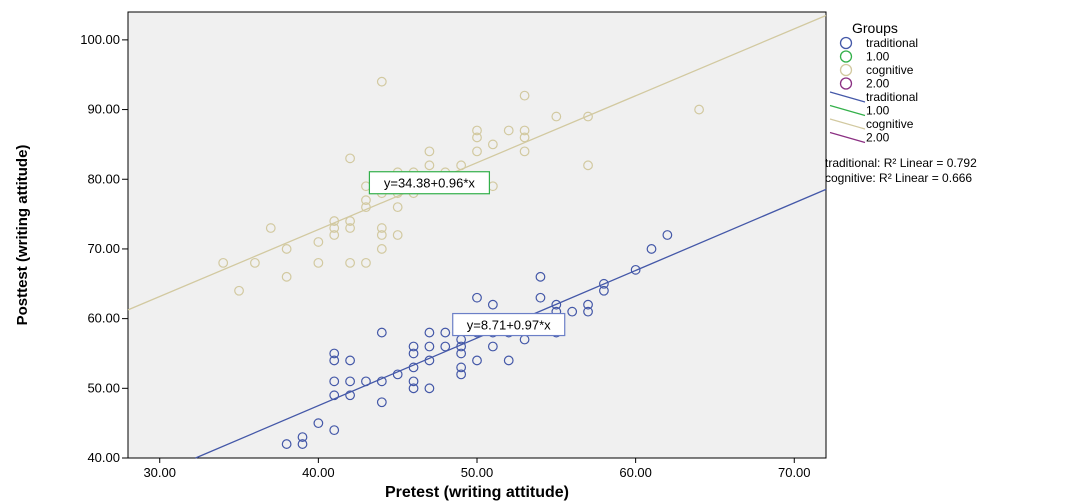 Image resolution: width=1073 pixels, height=502 pixels. I want to click on legend-line-traditional, so click(847, 97).